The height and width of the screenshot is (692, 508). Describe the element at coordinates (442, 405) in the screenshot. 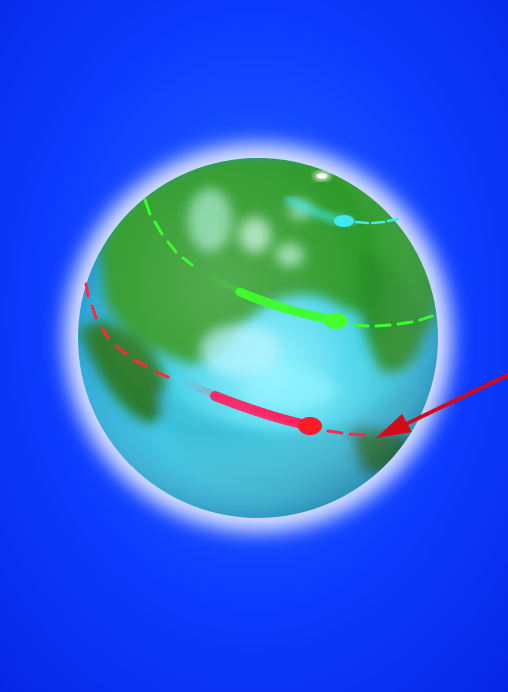

I see `red-arrow` at that location.